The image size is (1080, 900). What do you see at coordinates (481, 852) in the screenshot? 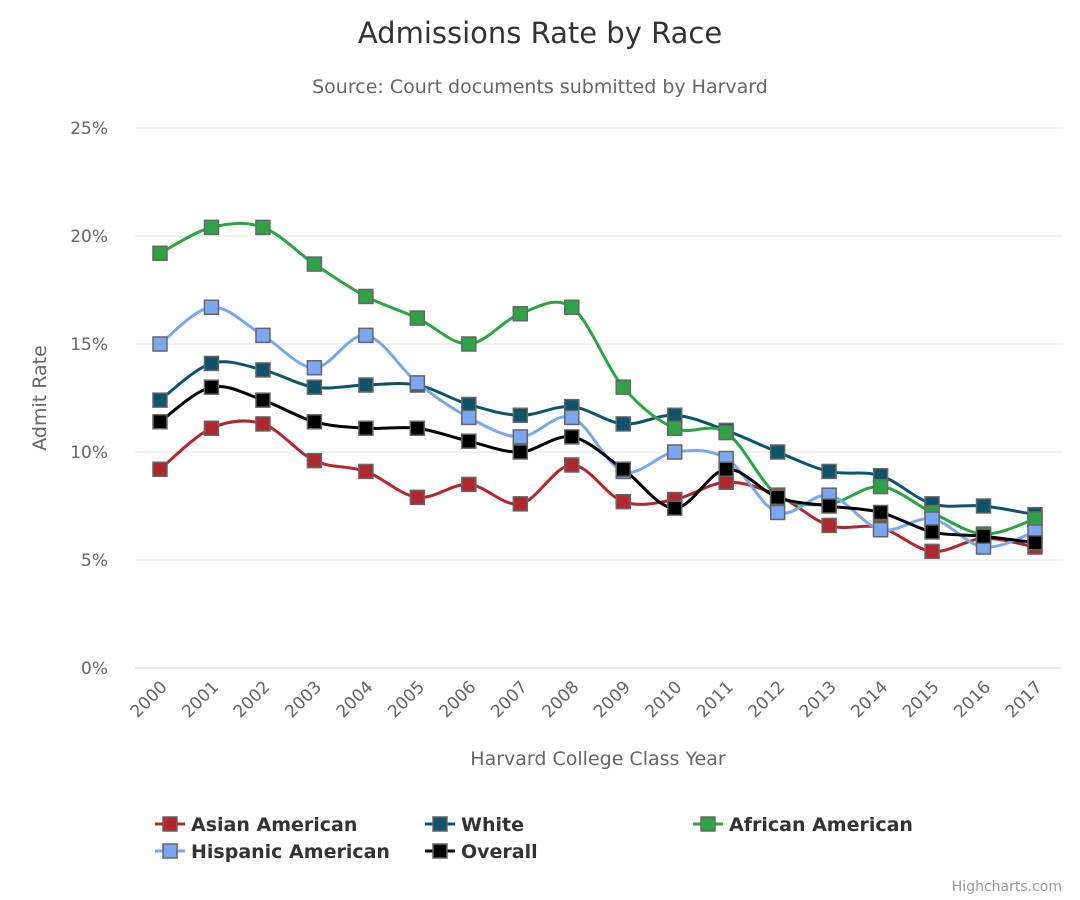
I see `legend-item-overall: Overall` at bounding box center [481, 852].